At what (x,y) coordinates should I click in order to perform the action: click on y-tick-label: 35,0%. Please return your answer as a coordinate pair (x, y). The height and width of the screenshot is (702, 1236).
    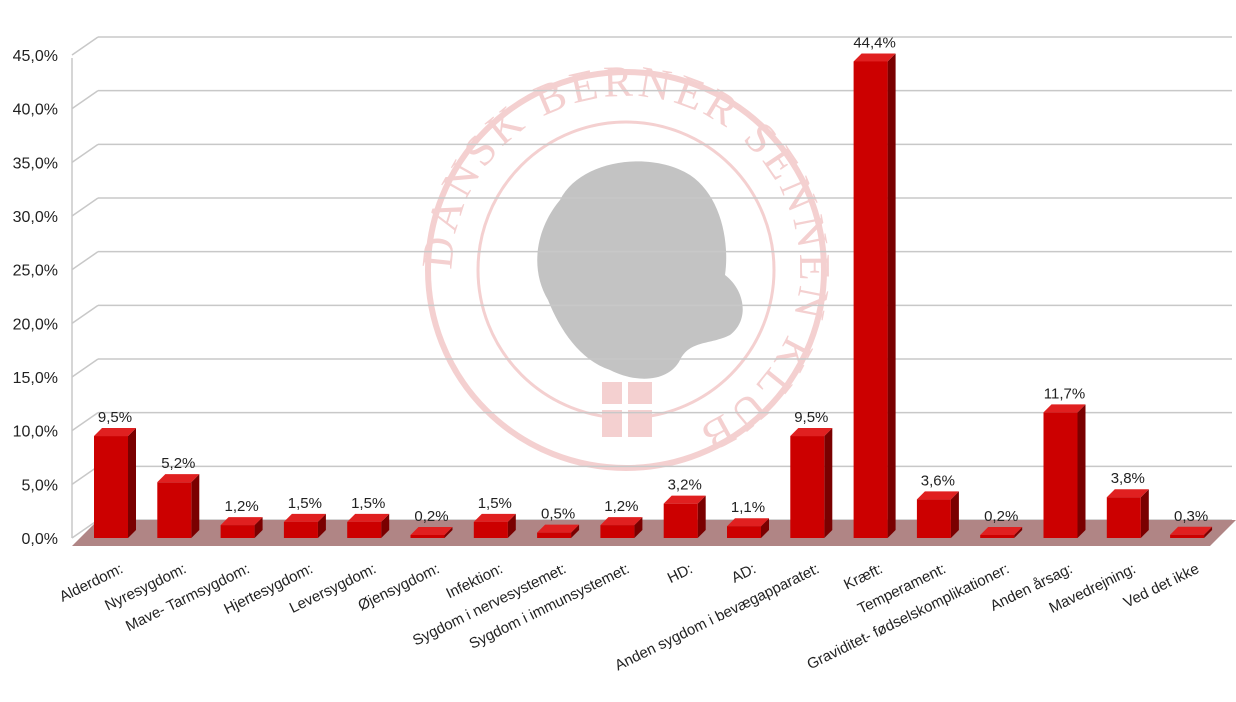
    Looking at the image, I should click on (35, 163).